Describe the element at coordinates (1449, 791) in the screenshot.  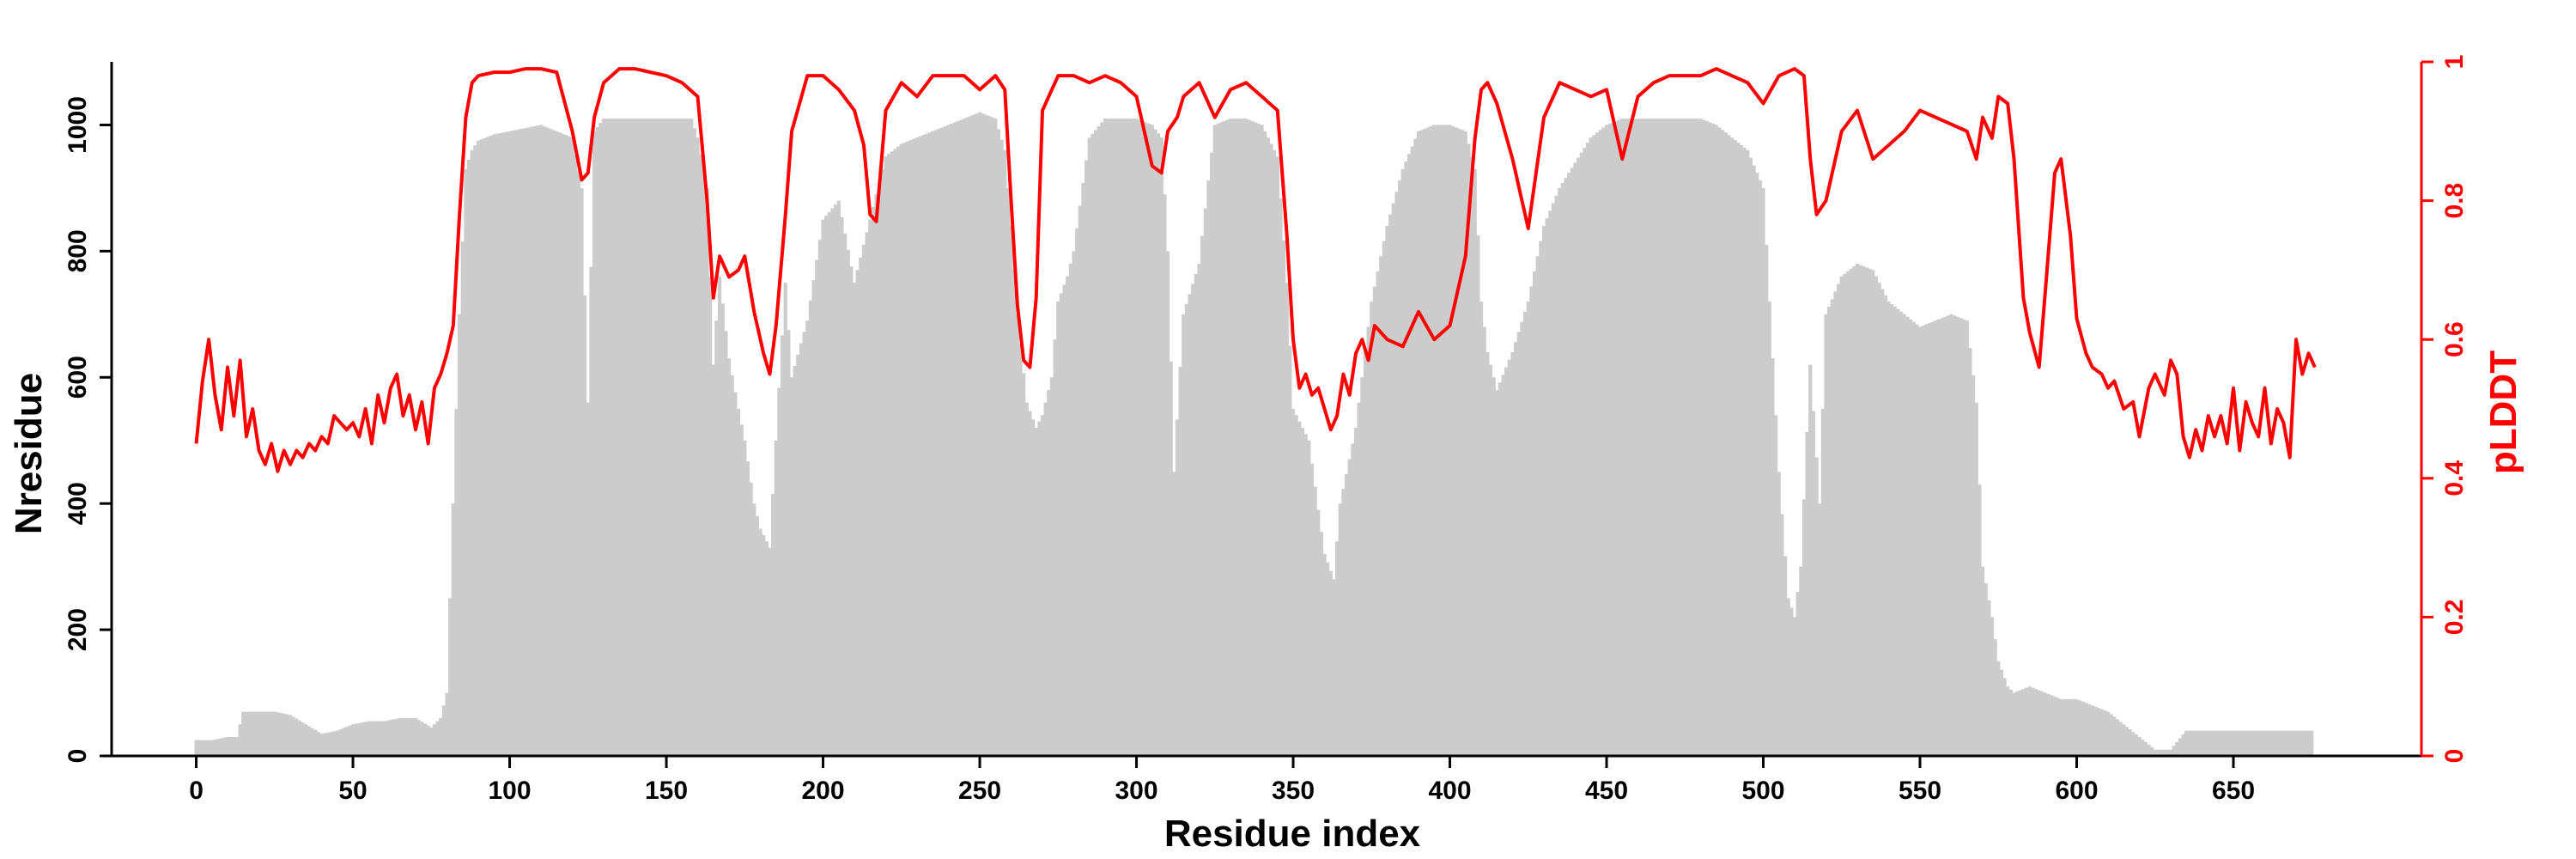
I see `x-tick-label: 400` at that location.